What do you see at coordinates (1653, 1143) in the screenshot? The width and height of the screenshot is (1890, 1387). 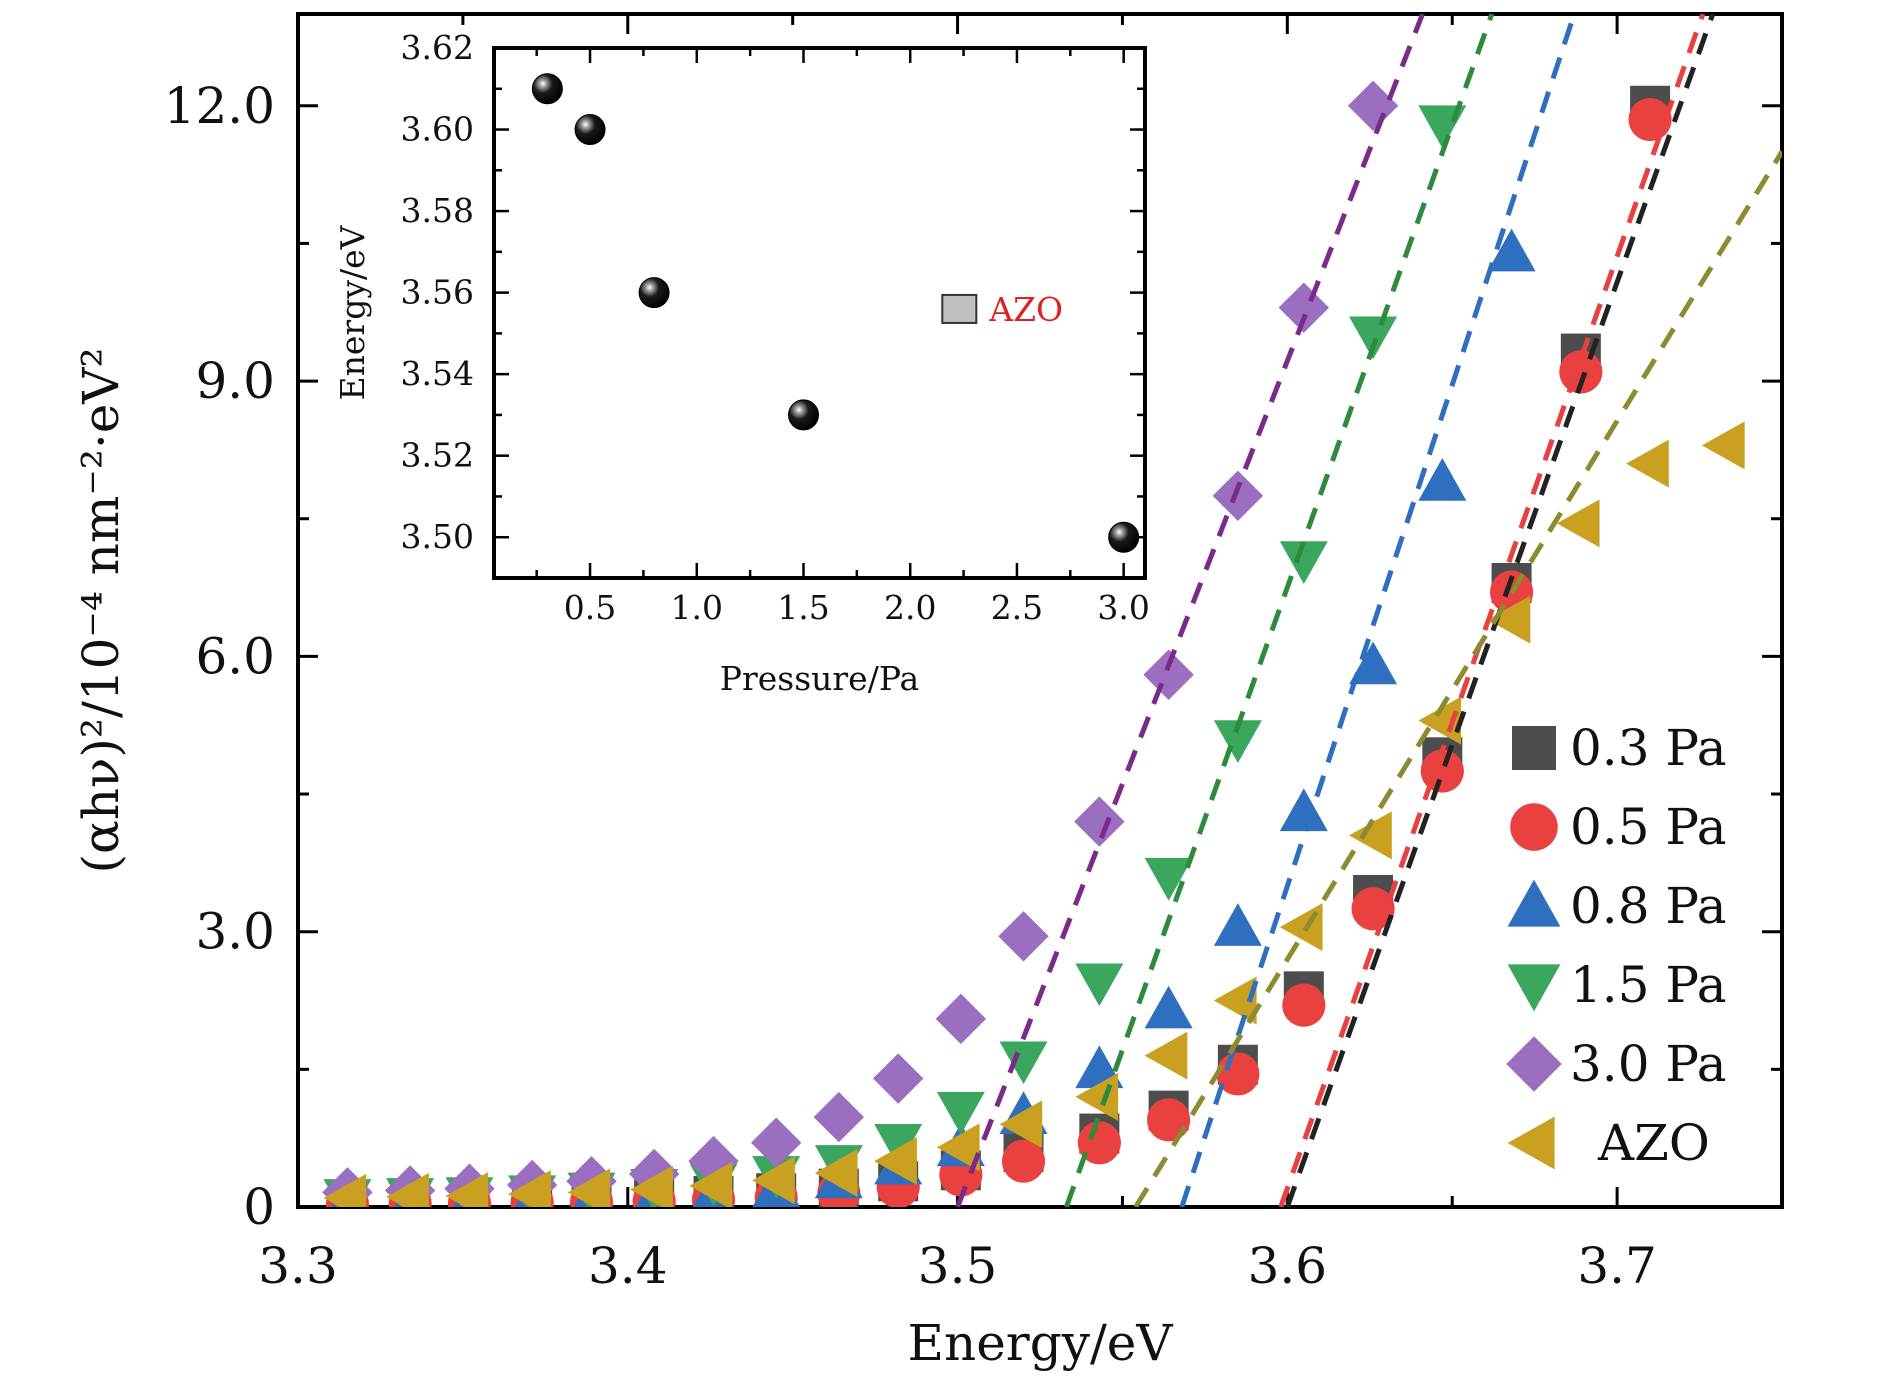 I see `legend-label: AZO` at bounding box center [1653, 1143].